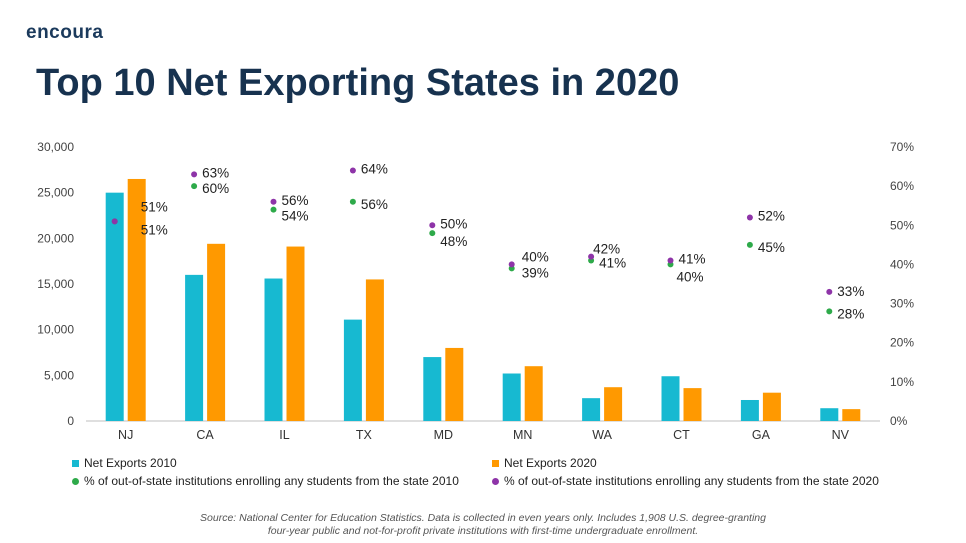 The image size is (966, 543). What do you see at coordinates (65, 32) in the screenshot?
I see `encoura-logo: encoura` at bounding box center [65, 32].